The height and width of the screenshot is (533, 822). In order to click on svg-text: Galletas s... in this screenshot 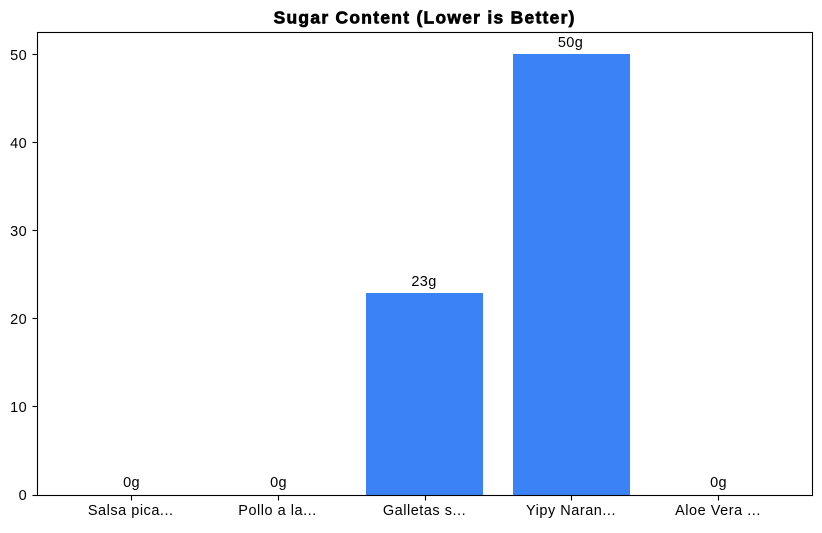, I will do `click(424, 511)`.